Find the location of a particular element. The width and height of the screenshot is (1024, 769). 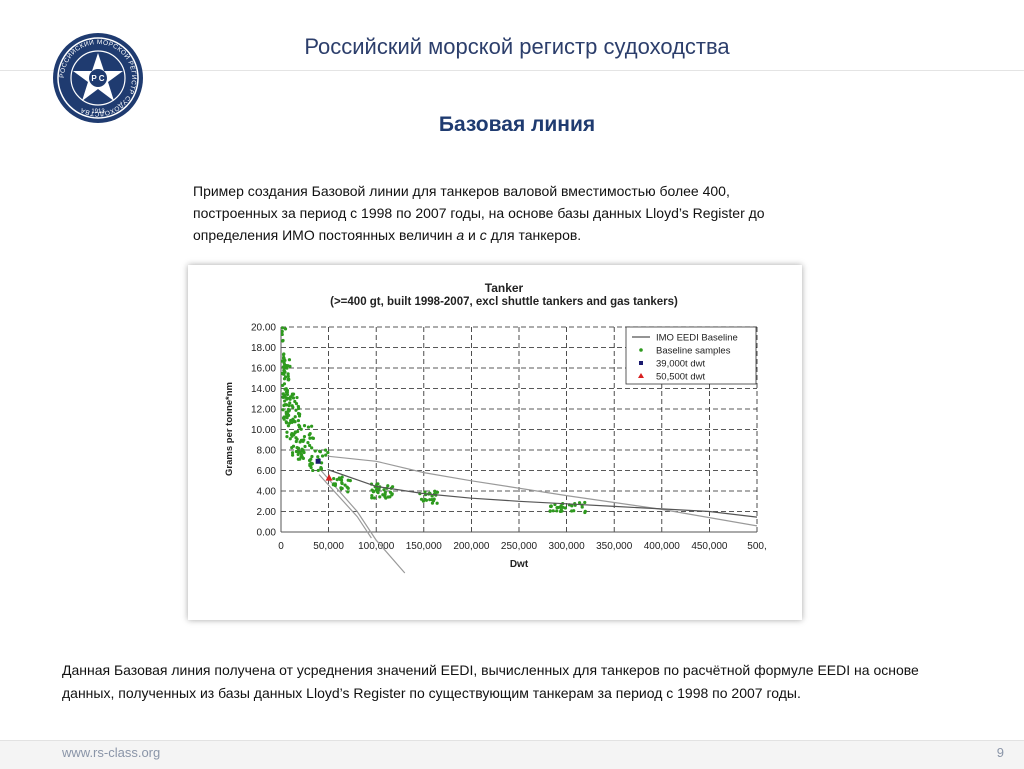

marker-50500-dwt is located at coordinates (329, 477).